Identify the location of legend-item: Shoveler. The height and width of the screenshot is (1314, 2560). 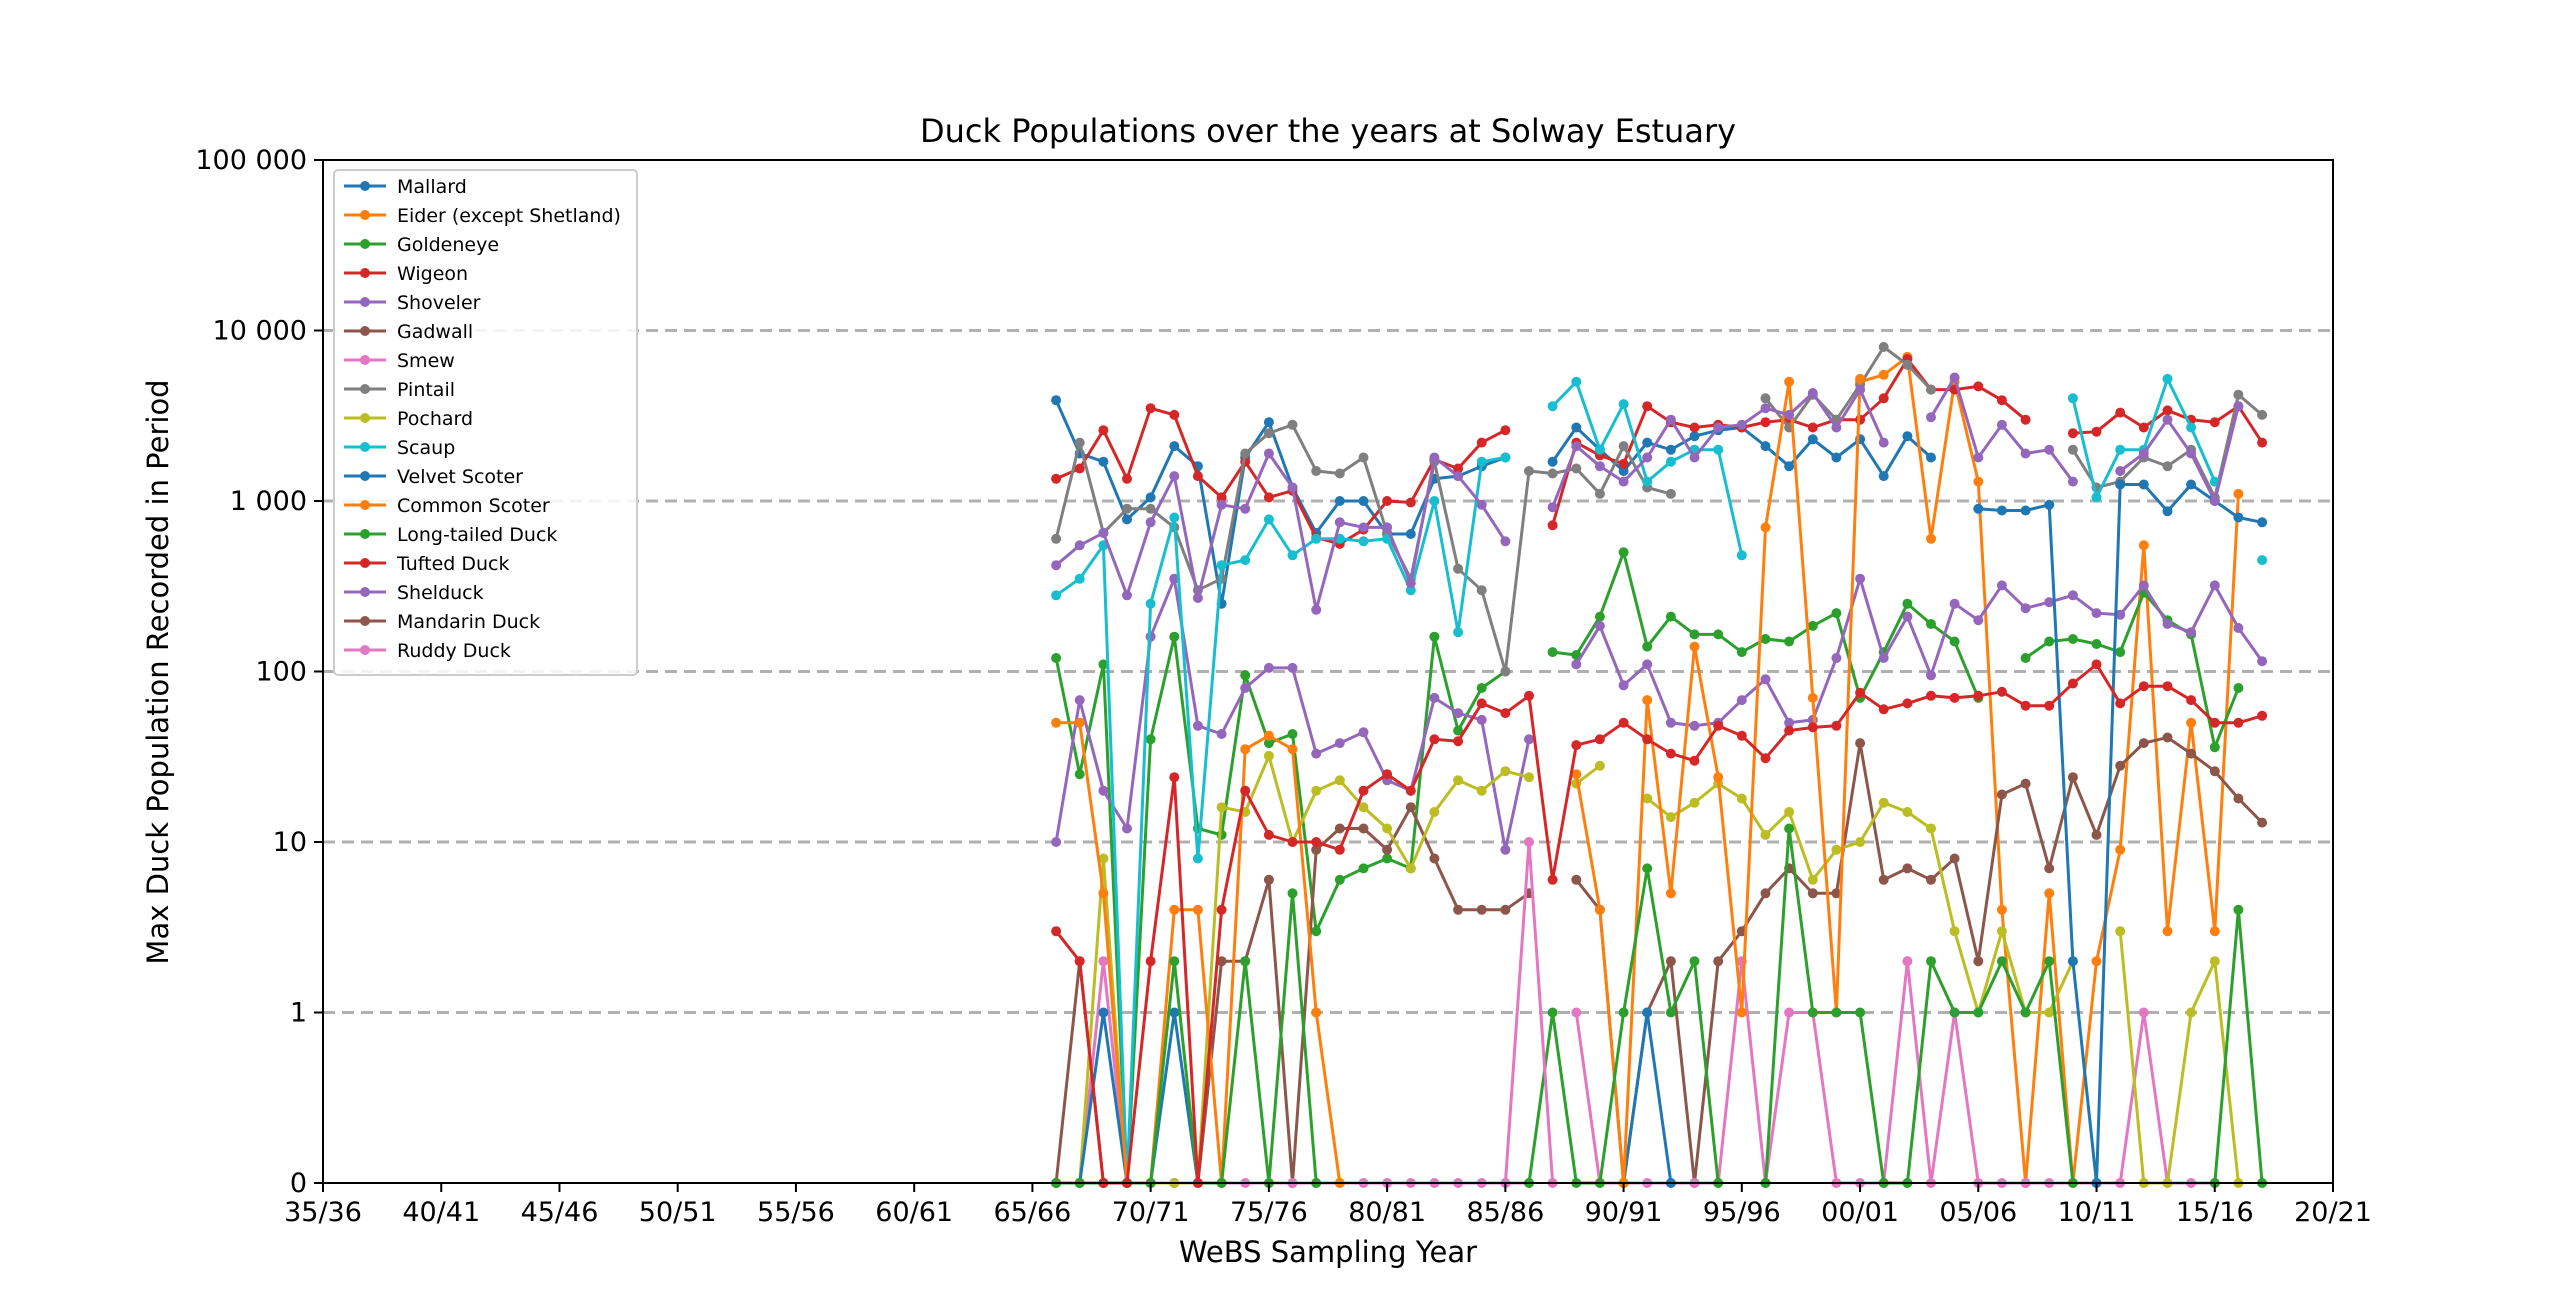
(412, 303).